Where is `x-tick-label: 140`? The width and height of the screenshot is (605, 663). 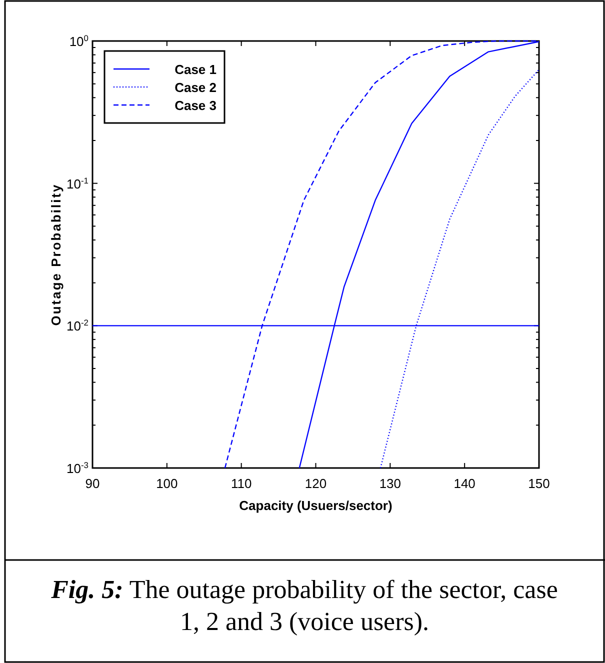
x-tick-label: 140 is located at coordinates (465, 483).